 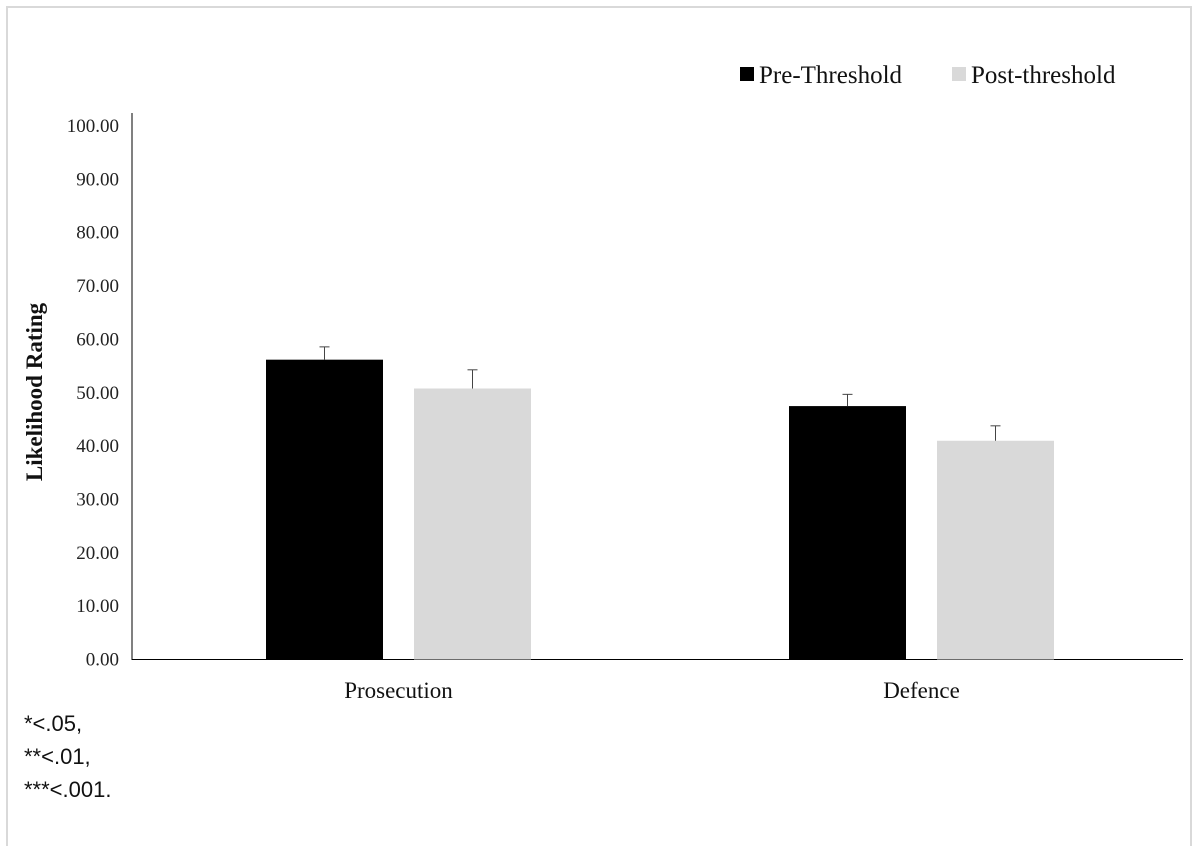 What do you see at coordinates (1043, 75) in the screenshot?
I see `legend-label-post-threshold: Post-threshold` at bounding box center [1043, 75].